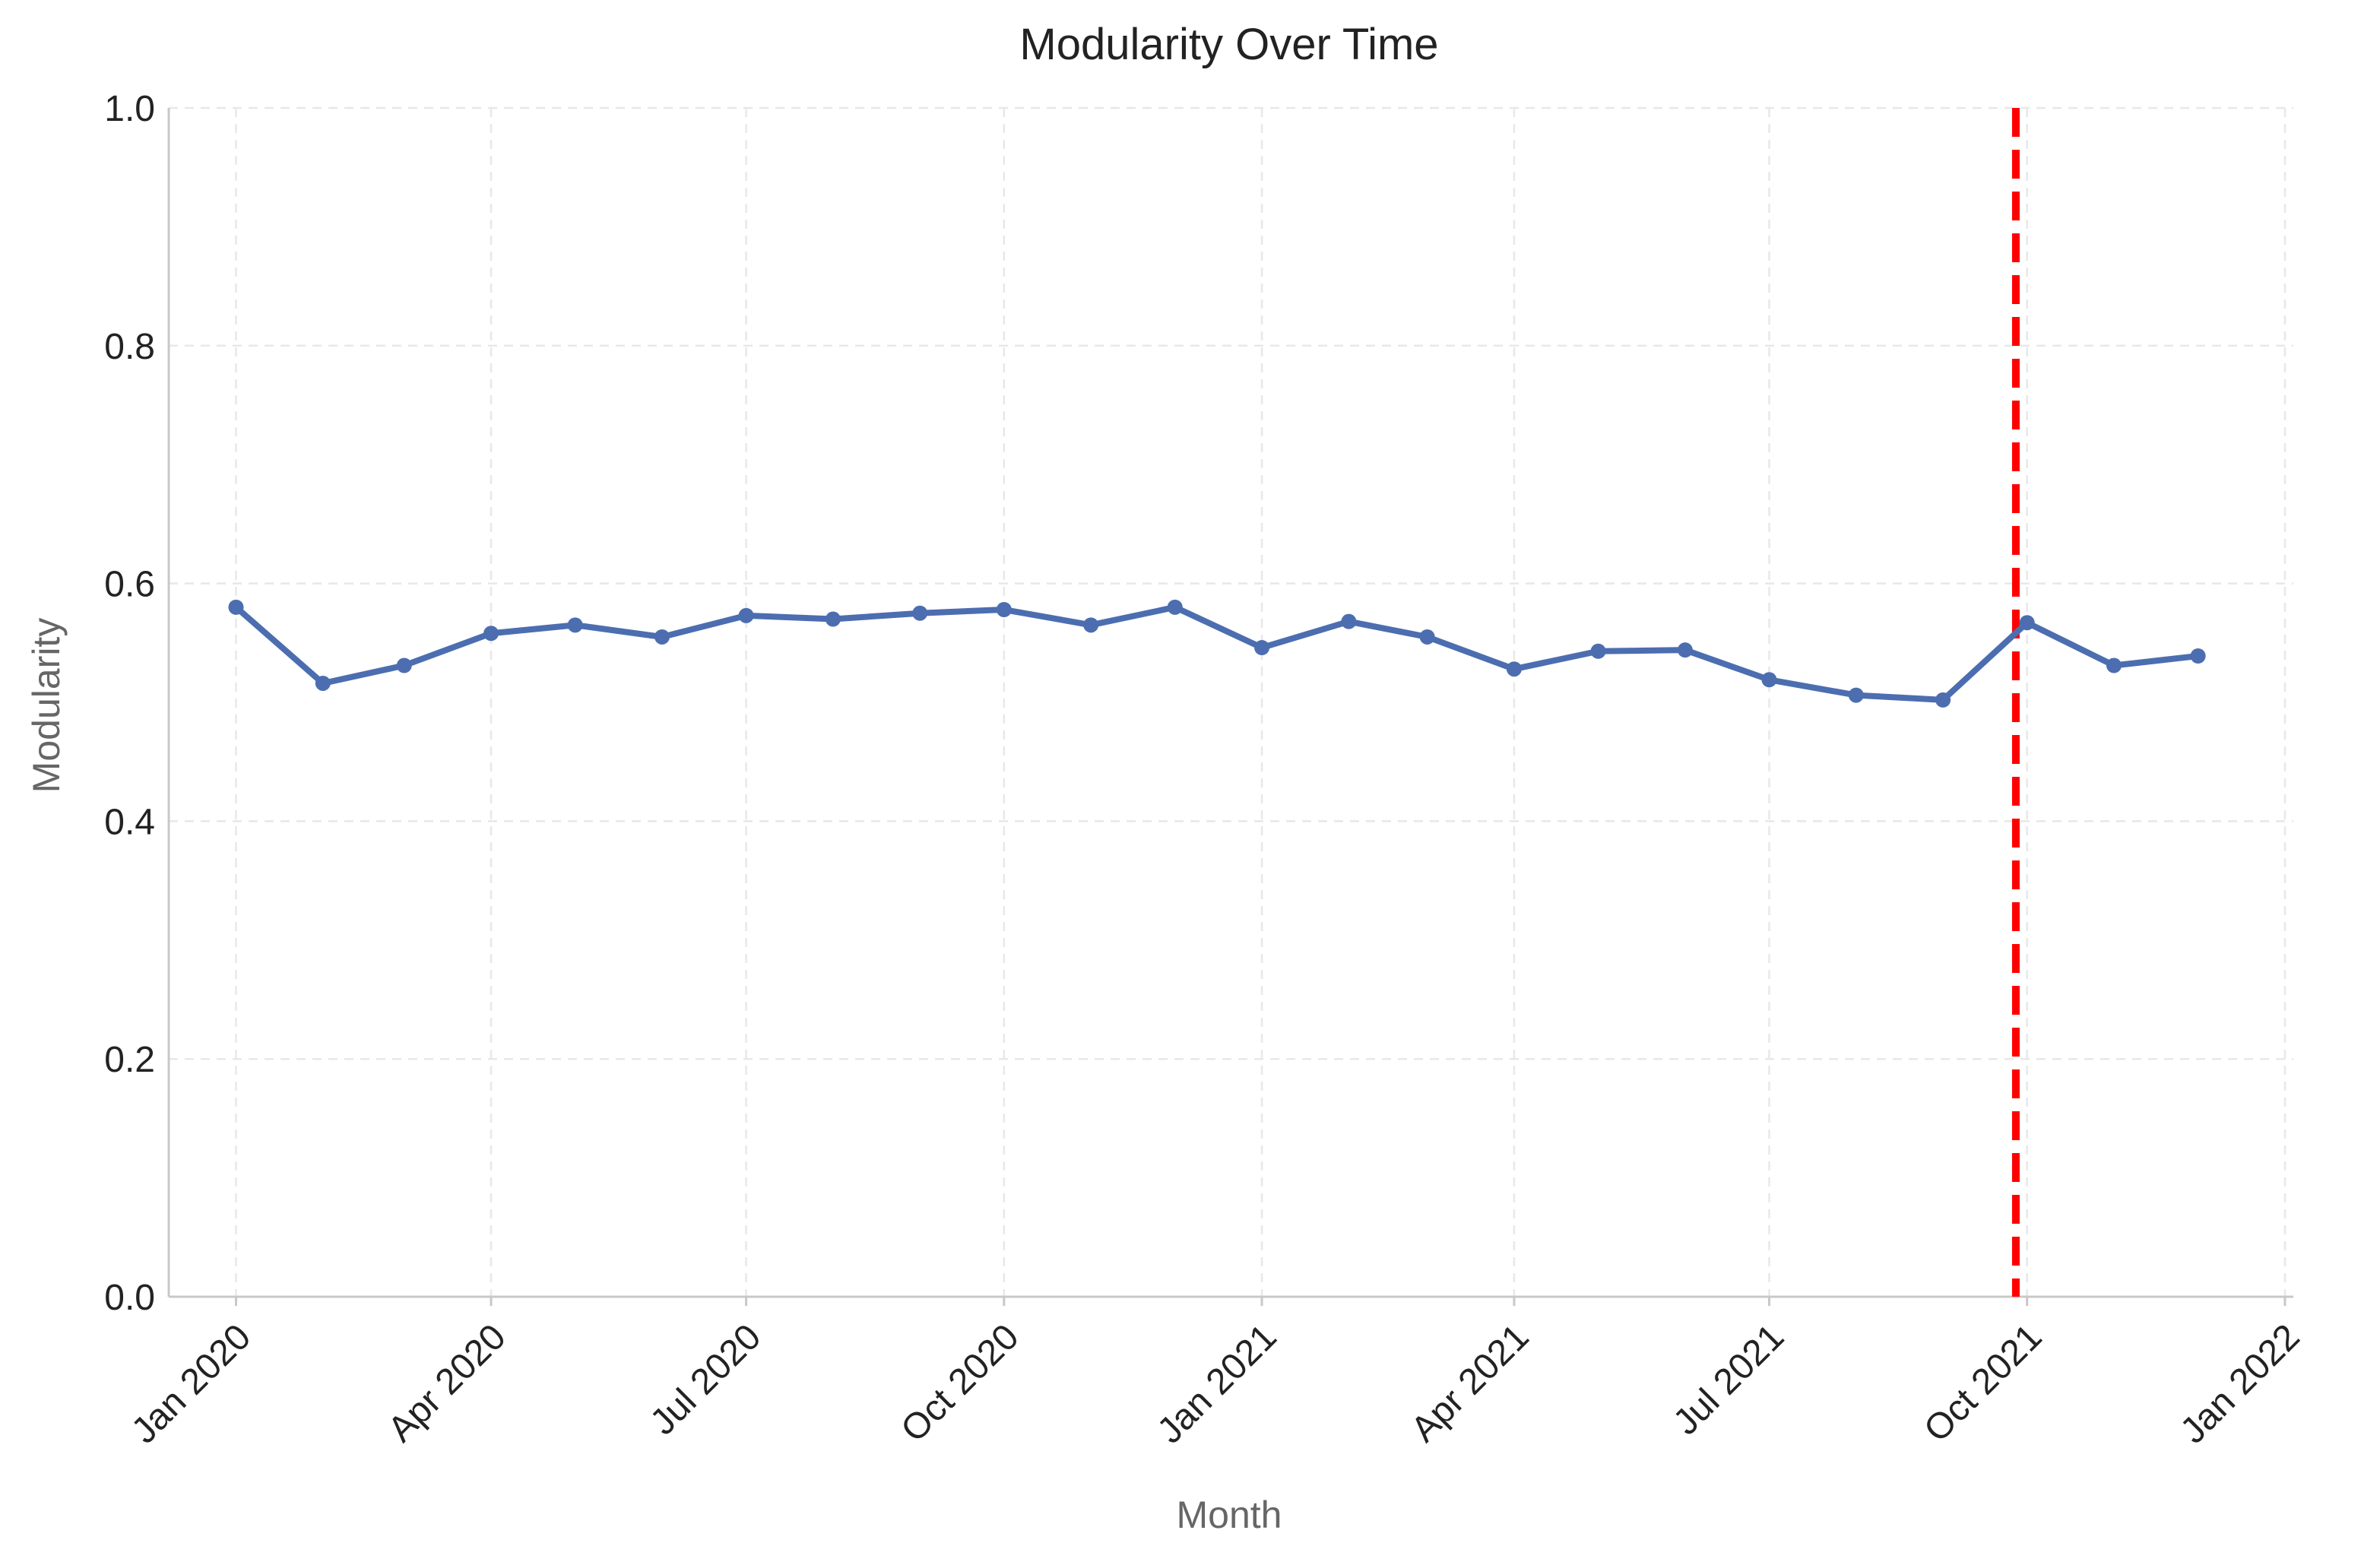 The image size is (2380, 1562). I want to click on y-tick-label: 1.0, so click(129, 109).